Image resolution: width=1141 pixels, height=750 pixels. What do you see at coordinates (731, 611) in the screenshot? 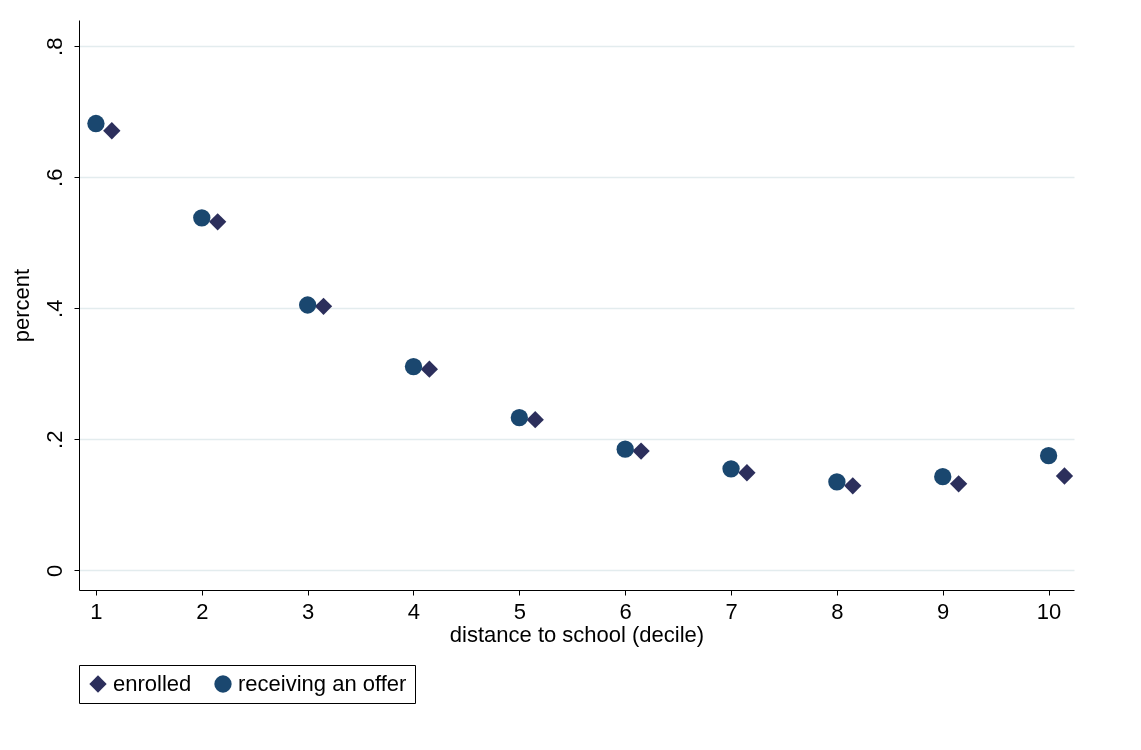
I see `x-tick-label: 7` at bounding box center [731, 611].